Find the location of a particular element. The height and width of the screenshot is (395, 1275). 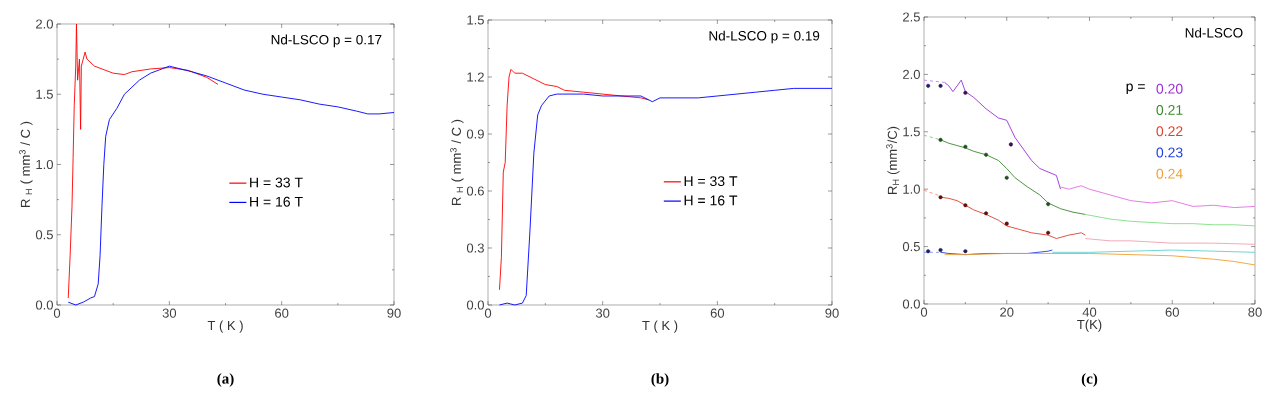

text: 0.24 is located at coordinates (1169, 173).